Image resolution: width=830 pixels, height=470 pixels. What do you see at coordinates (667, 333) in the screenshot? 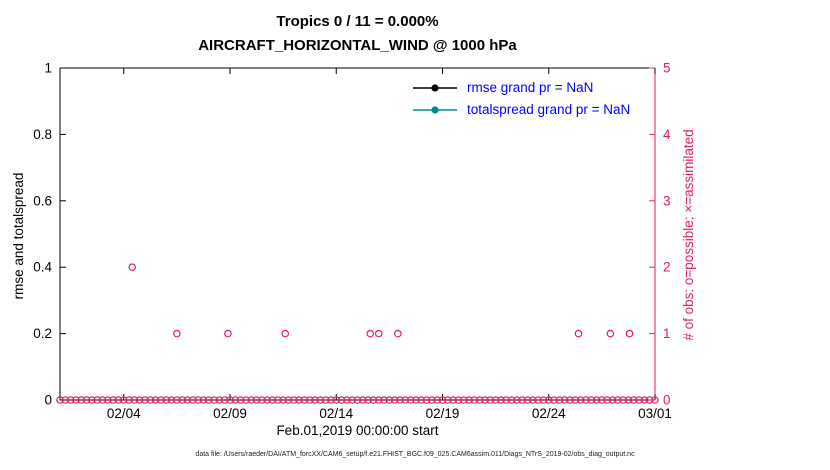
I see `y-tick-label-right: 1` at bounding box center [667, 333].